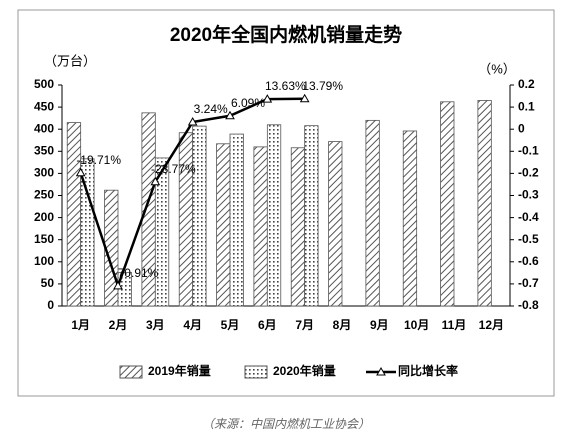  I want to click on legend-label: 同比增长率, so click(428, 370).